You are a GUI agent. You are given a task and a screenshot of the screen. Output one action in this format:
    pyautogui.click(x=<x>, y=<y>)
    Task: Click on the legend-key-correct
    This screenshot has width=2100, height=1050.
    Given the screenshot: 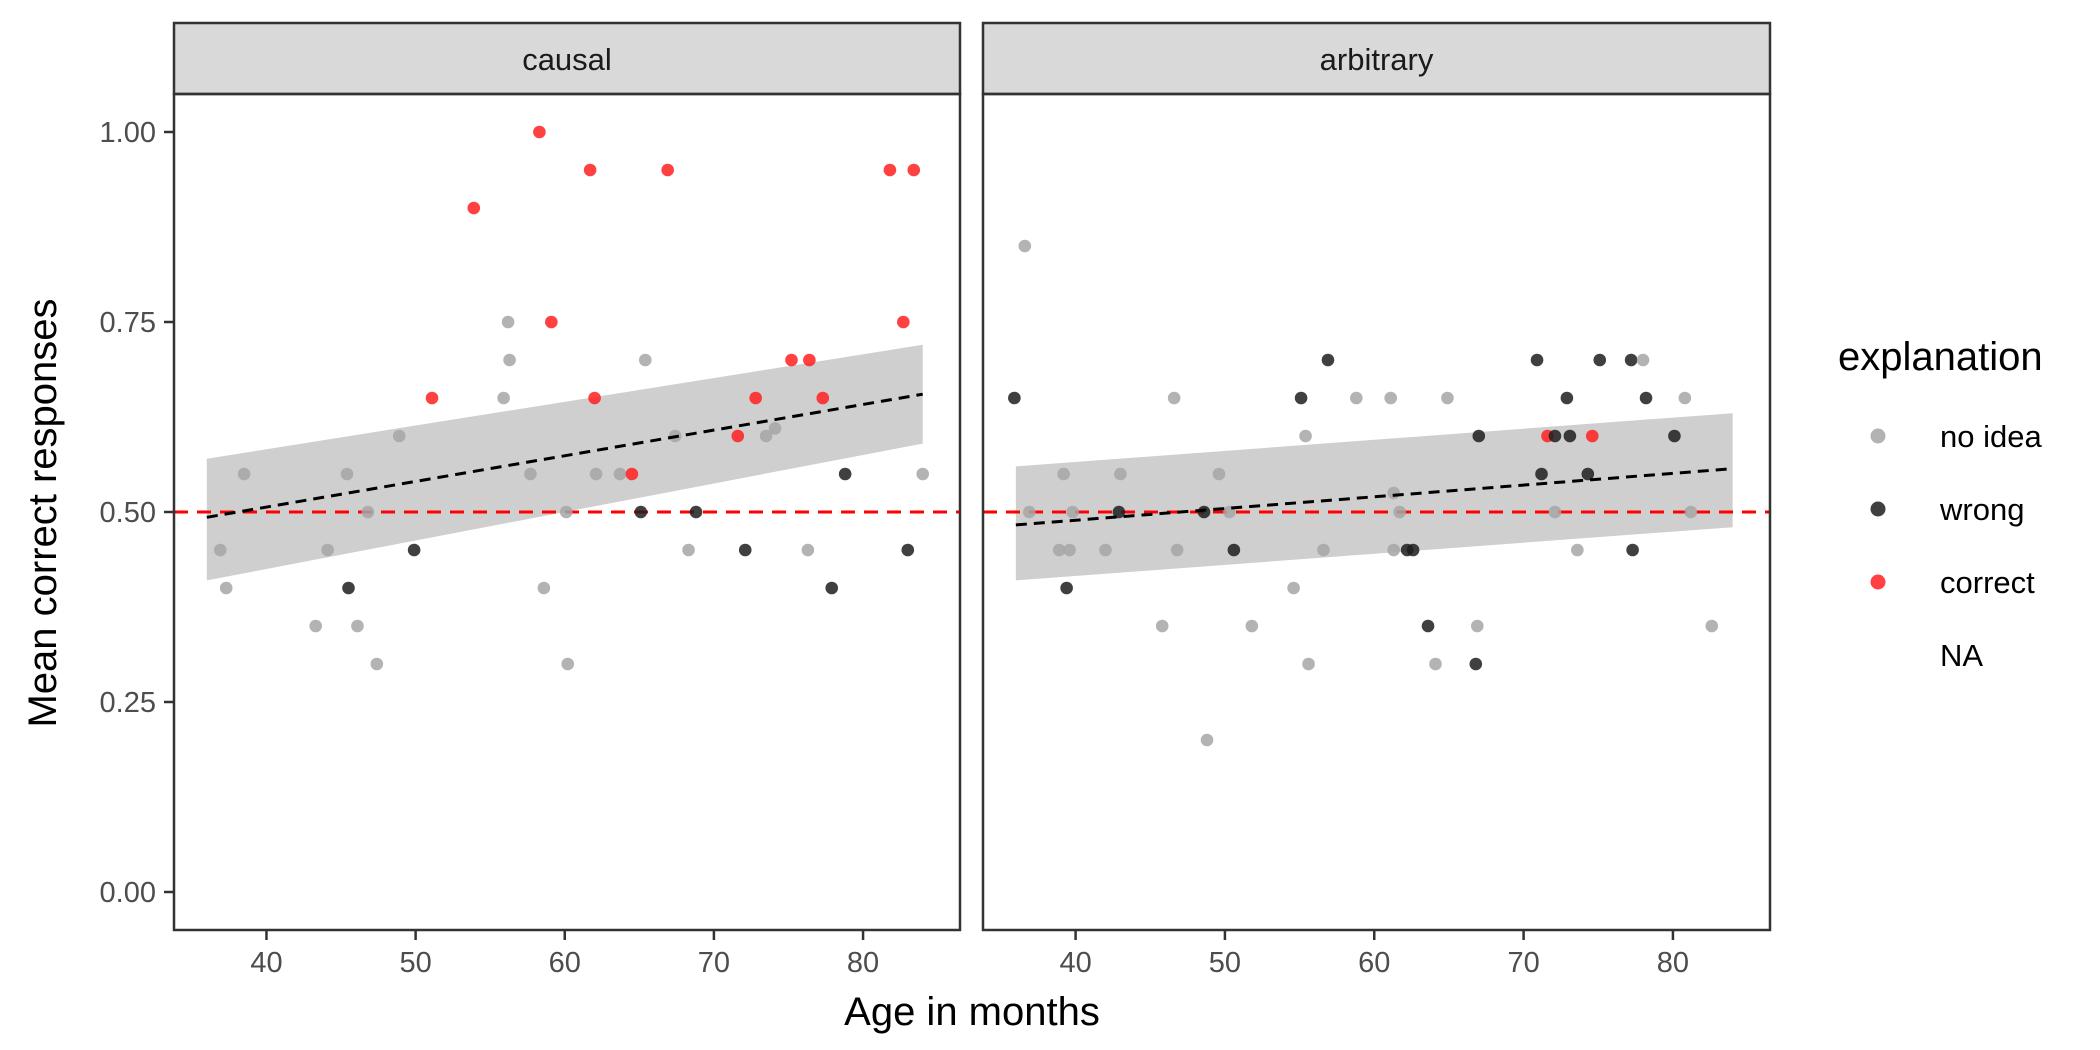 What is the action you would take?
    pyautogui.click(x=1878, y=582)
    